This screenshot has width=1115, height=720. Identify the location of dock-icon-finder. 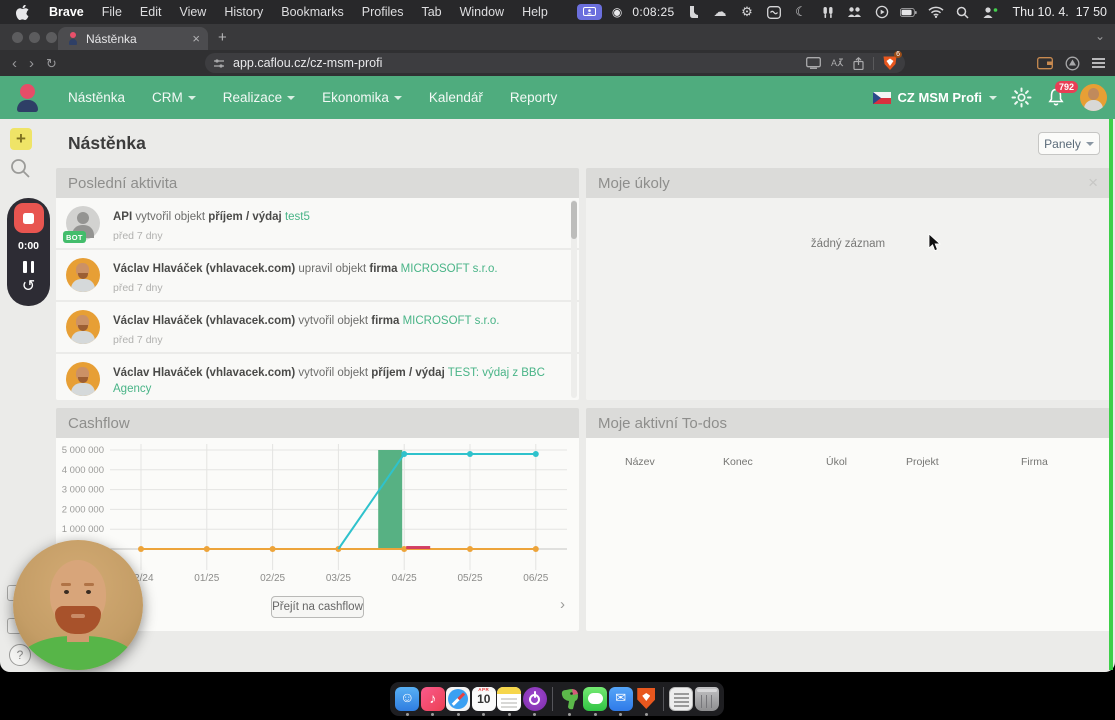
(407, 701).